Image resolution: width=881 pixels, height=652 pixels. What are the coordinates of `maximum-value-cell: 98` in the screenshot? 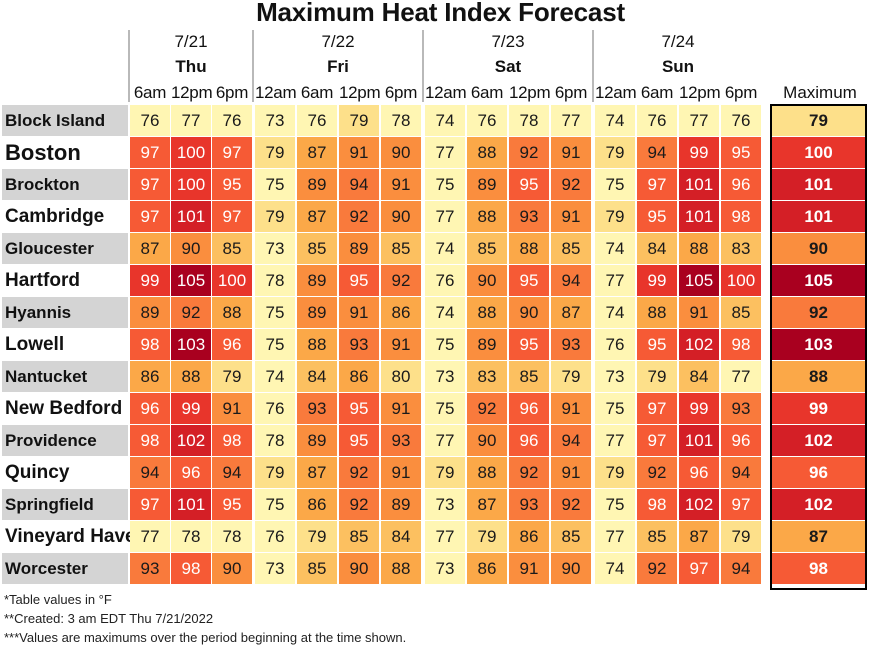 It's located at (818, 568).